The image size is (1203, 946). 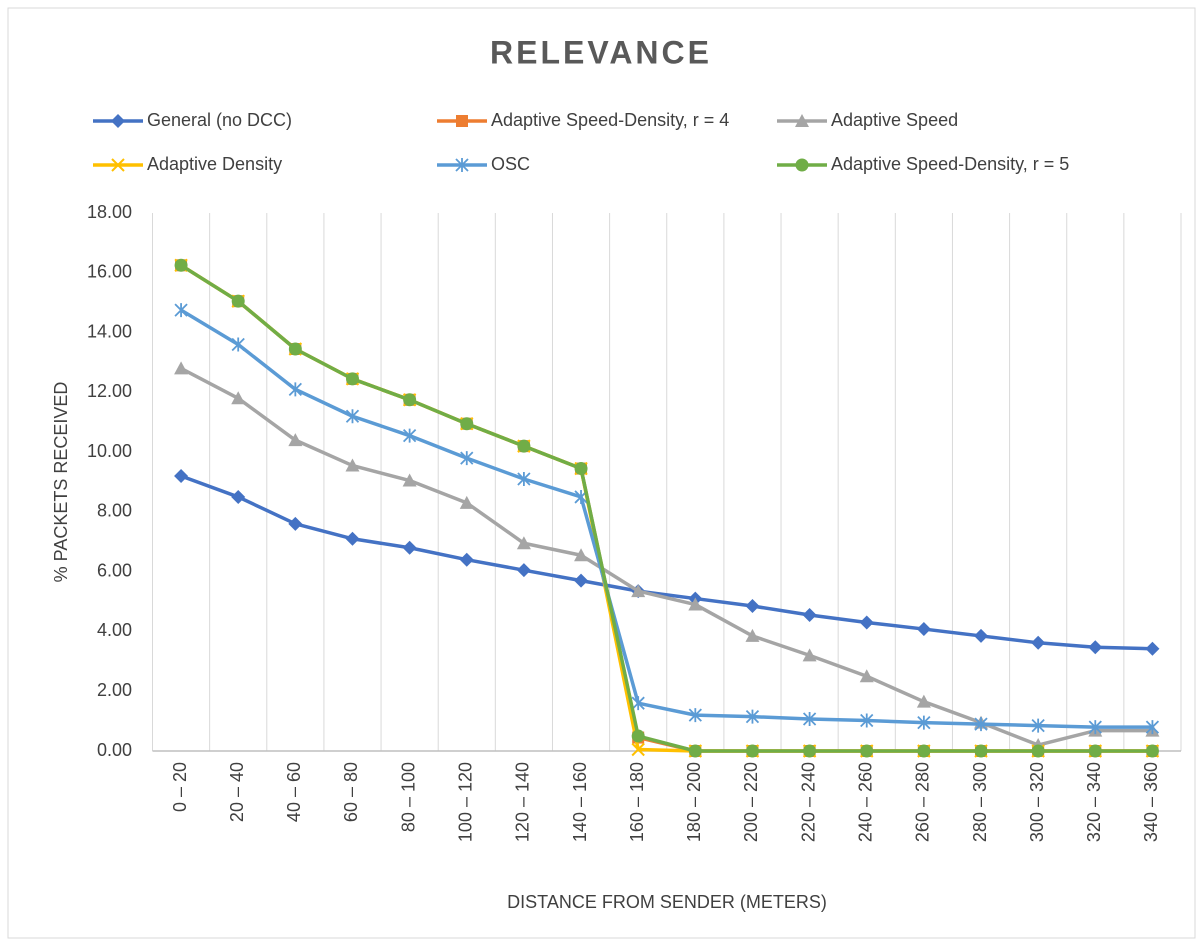 I want to click on x-tick-label: 100 – 120, so click(x=466, y=802).